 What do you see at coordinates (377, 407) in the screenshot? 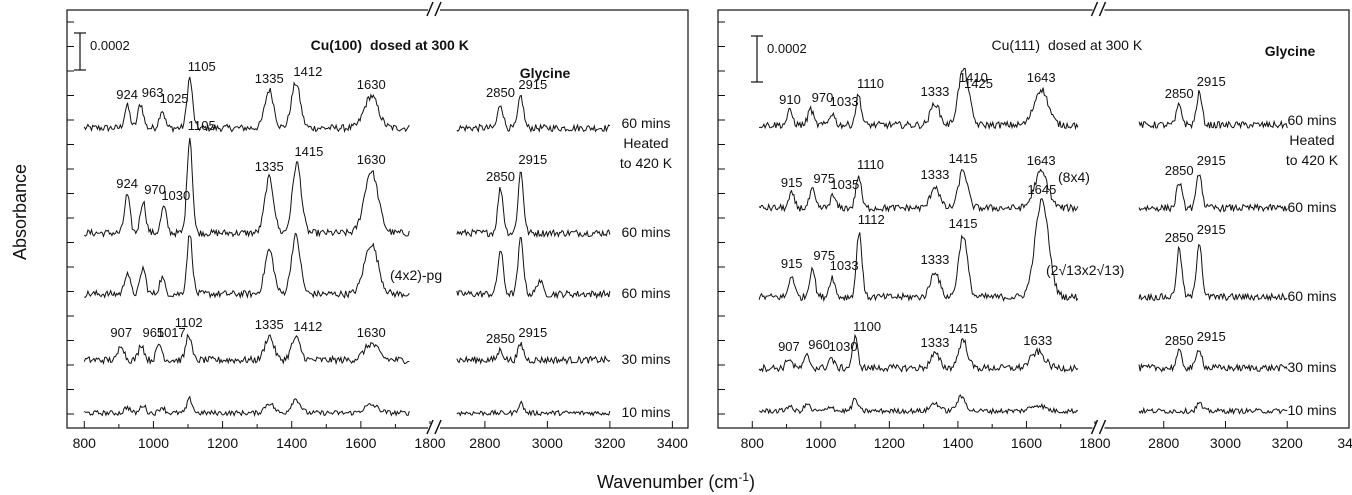
I see `spectrum-left-4: 10 mins` at bounding box center [377, 407].